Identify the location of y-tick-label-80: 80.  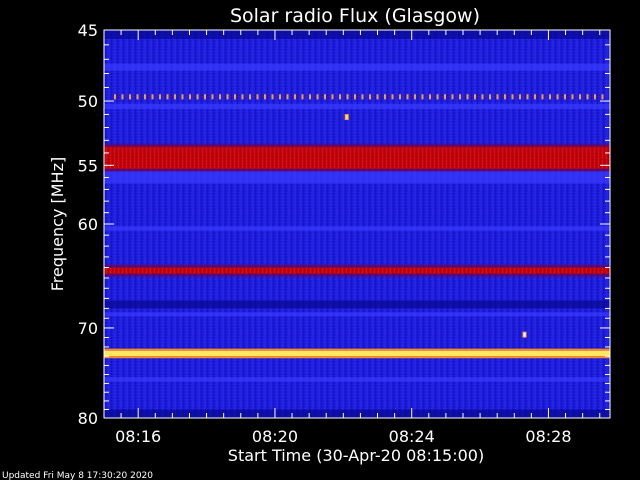
(88, 418).